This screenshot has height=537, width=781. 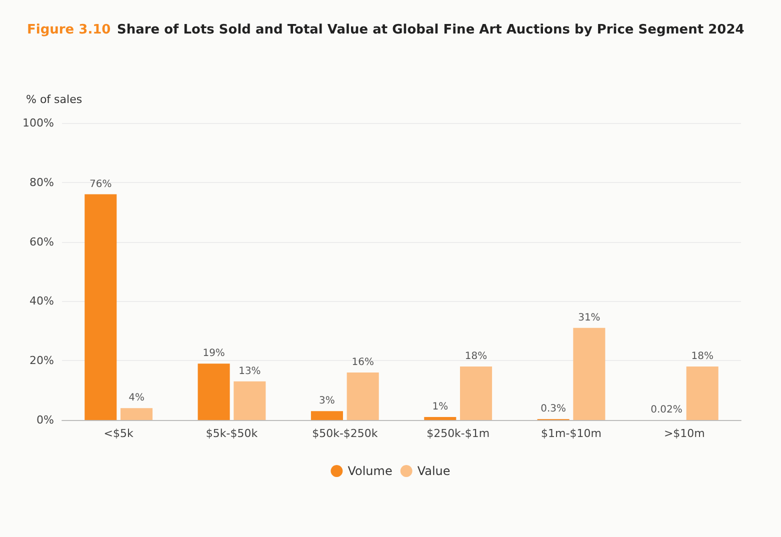 What do you see at coordinates (42, 182) in the screenshot?
I see `y-tick-label: 80%` at bounding box center [42, 182].